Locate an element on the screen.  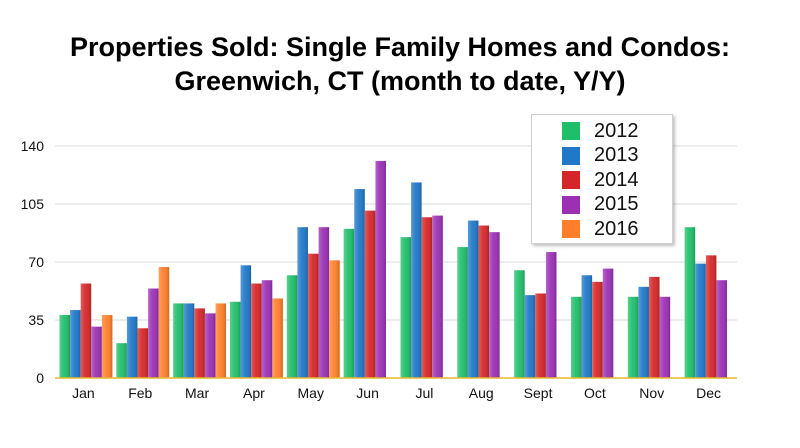
bar-group-jul is located at coordinates (421, 280).